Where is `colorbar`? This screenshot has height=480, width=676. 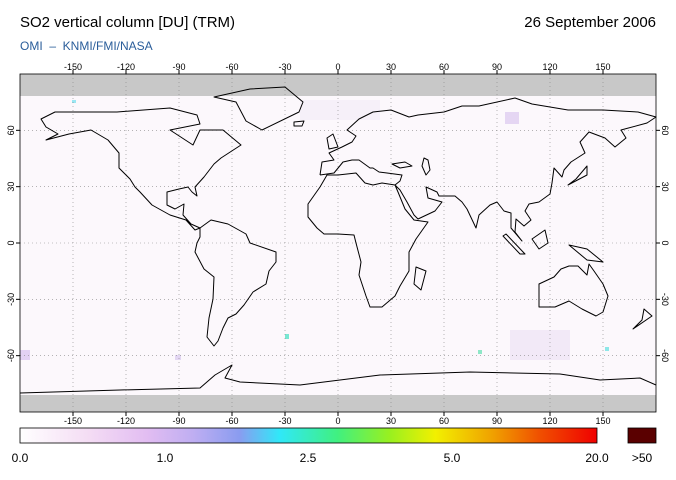
colorbar is located at coordinates (338, 435).